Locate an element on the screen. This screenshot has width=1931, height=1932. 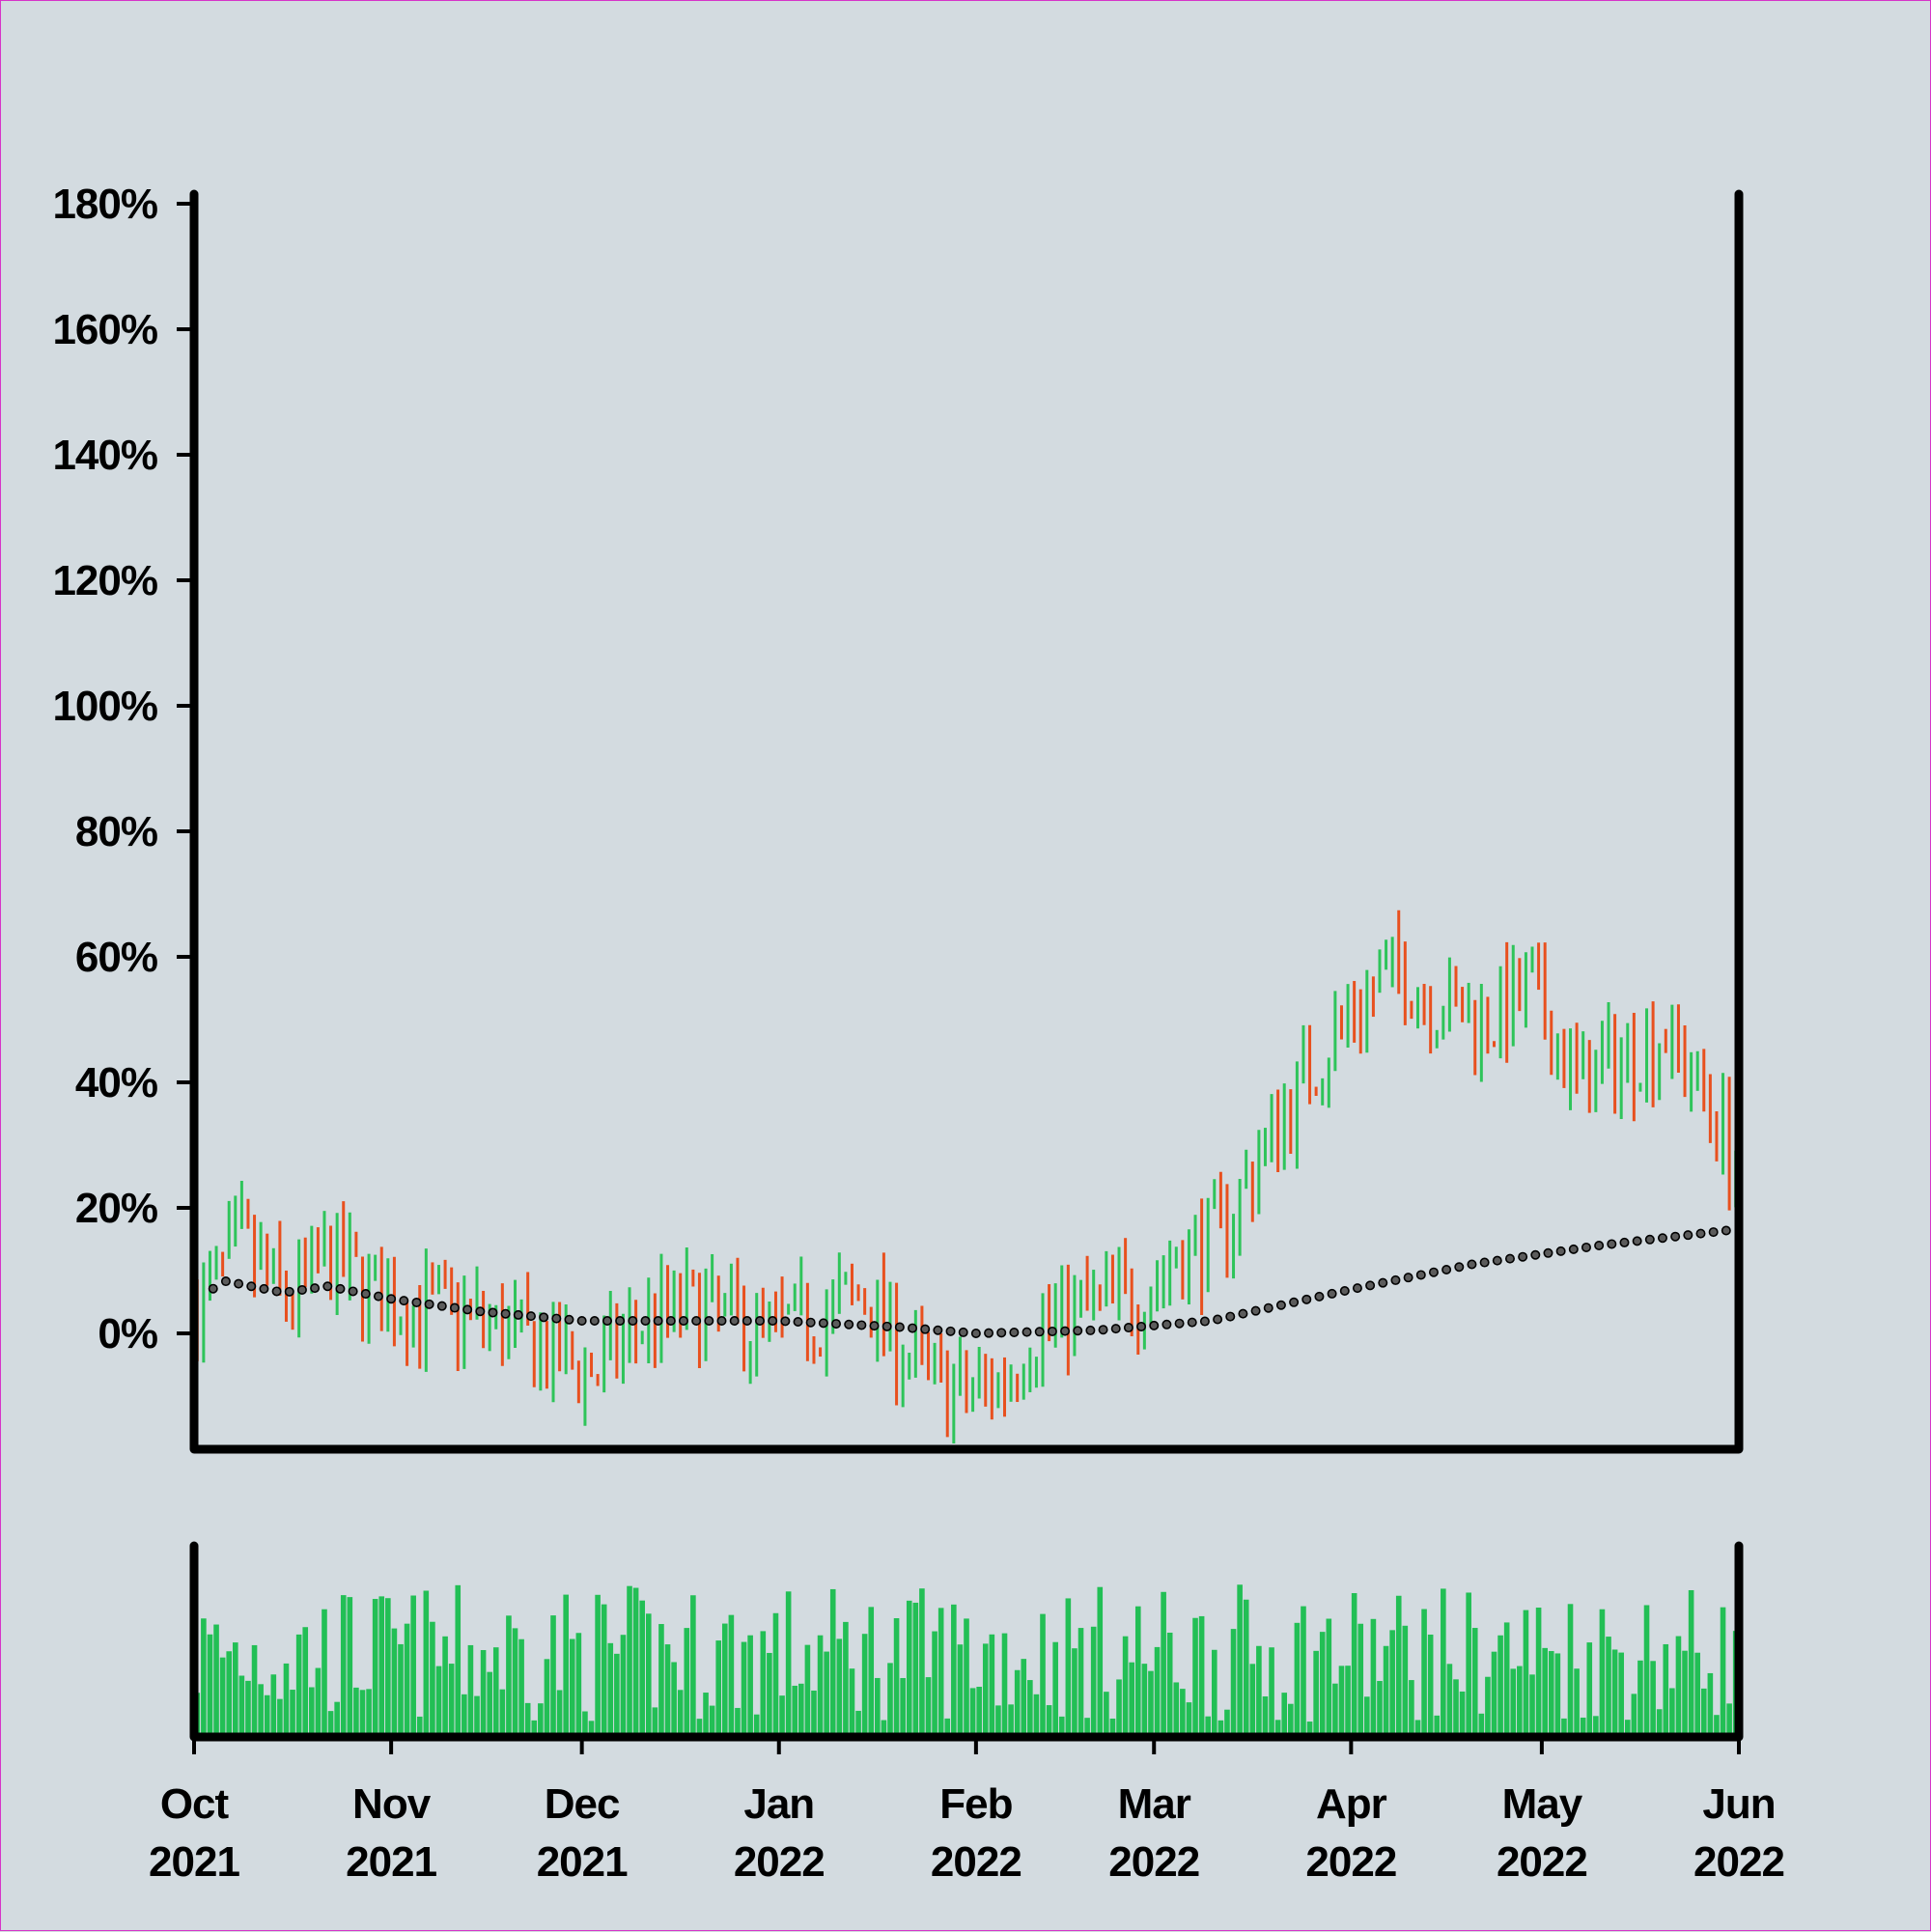
x-tick-label-month: Feb is located at coordinates (975, 1804).